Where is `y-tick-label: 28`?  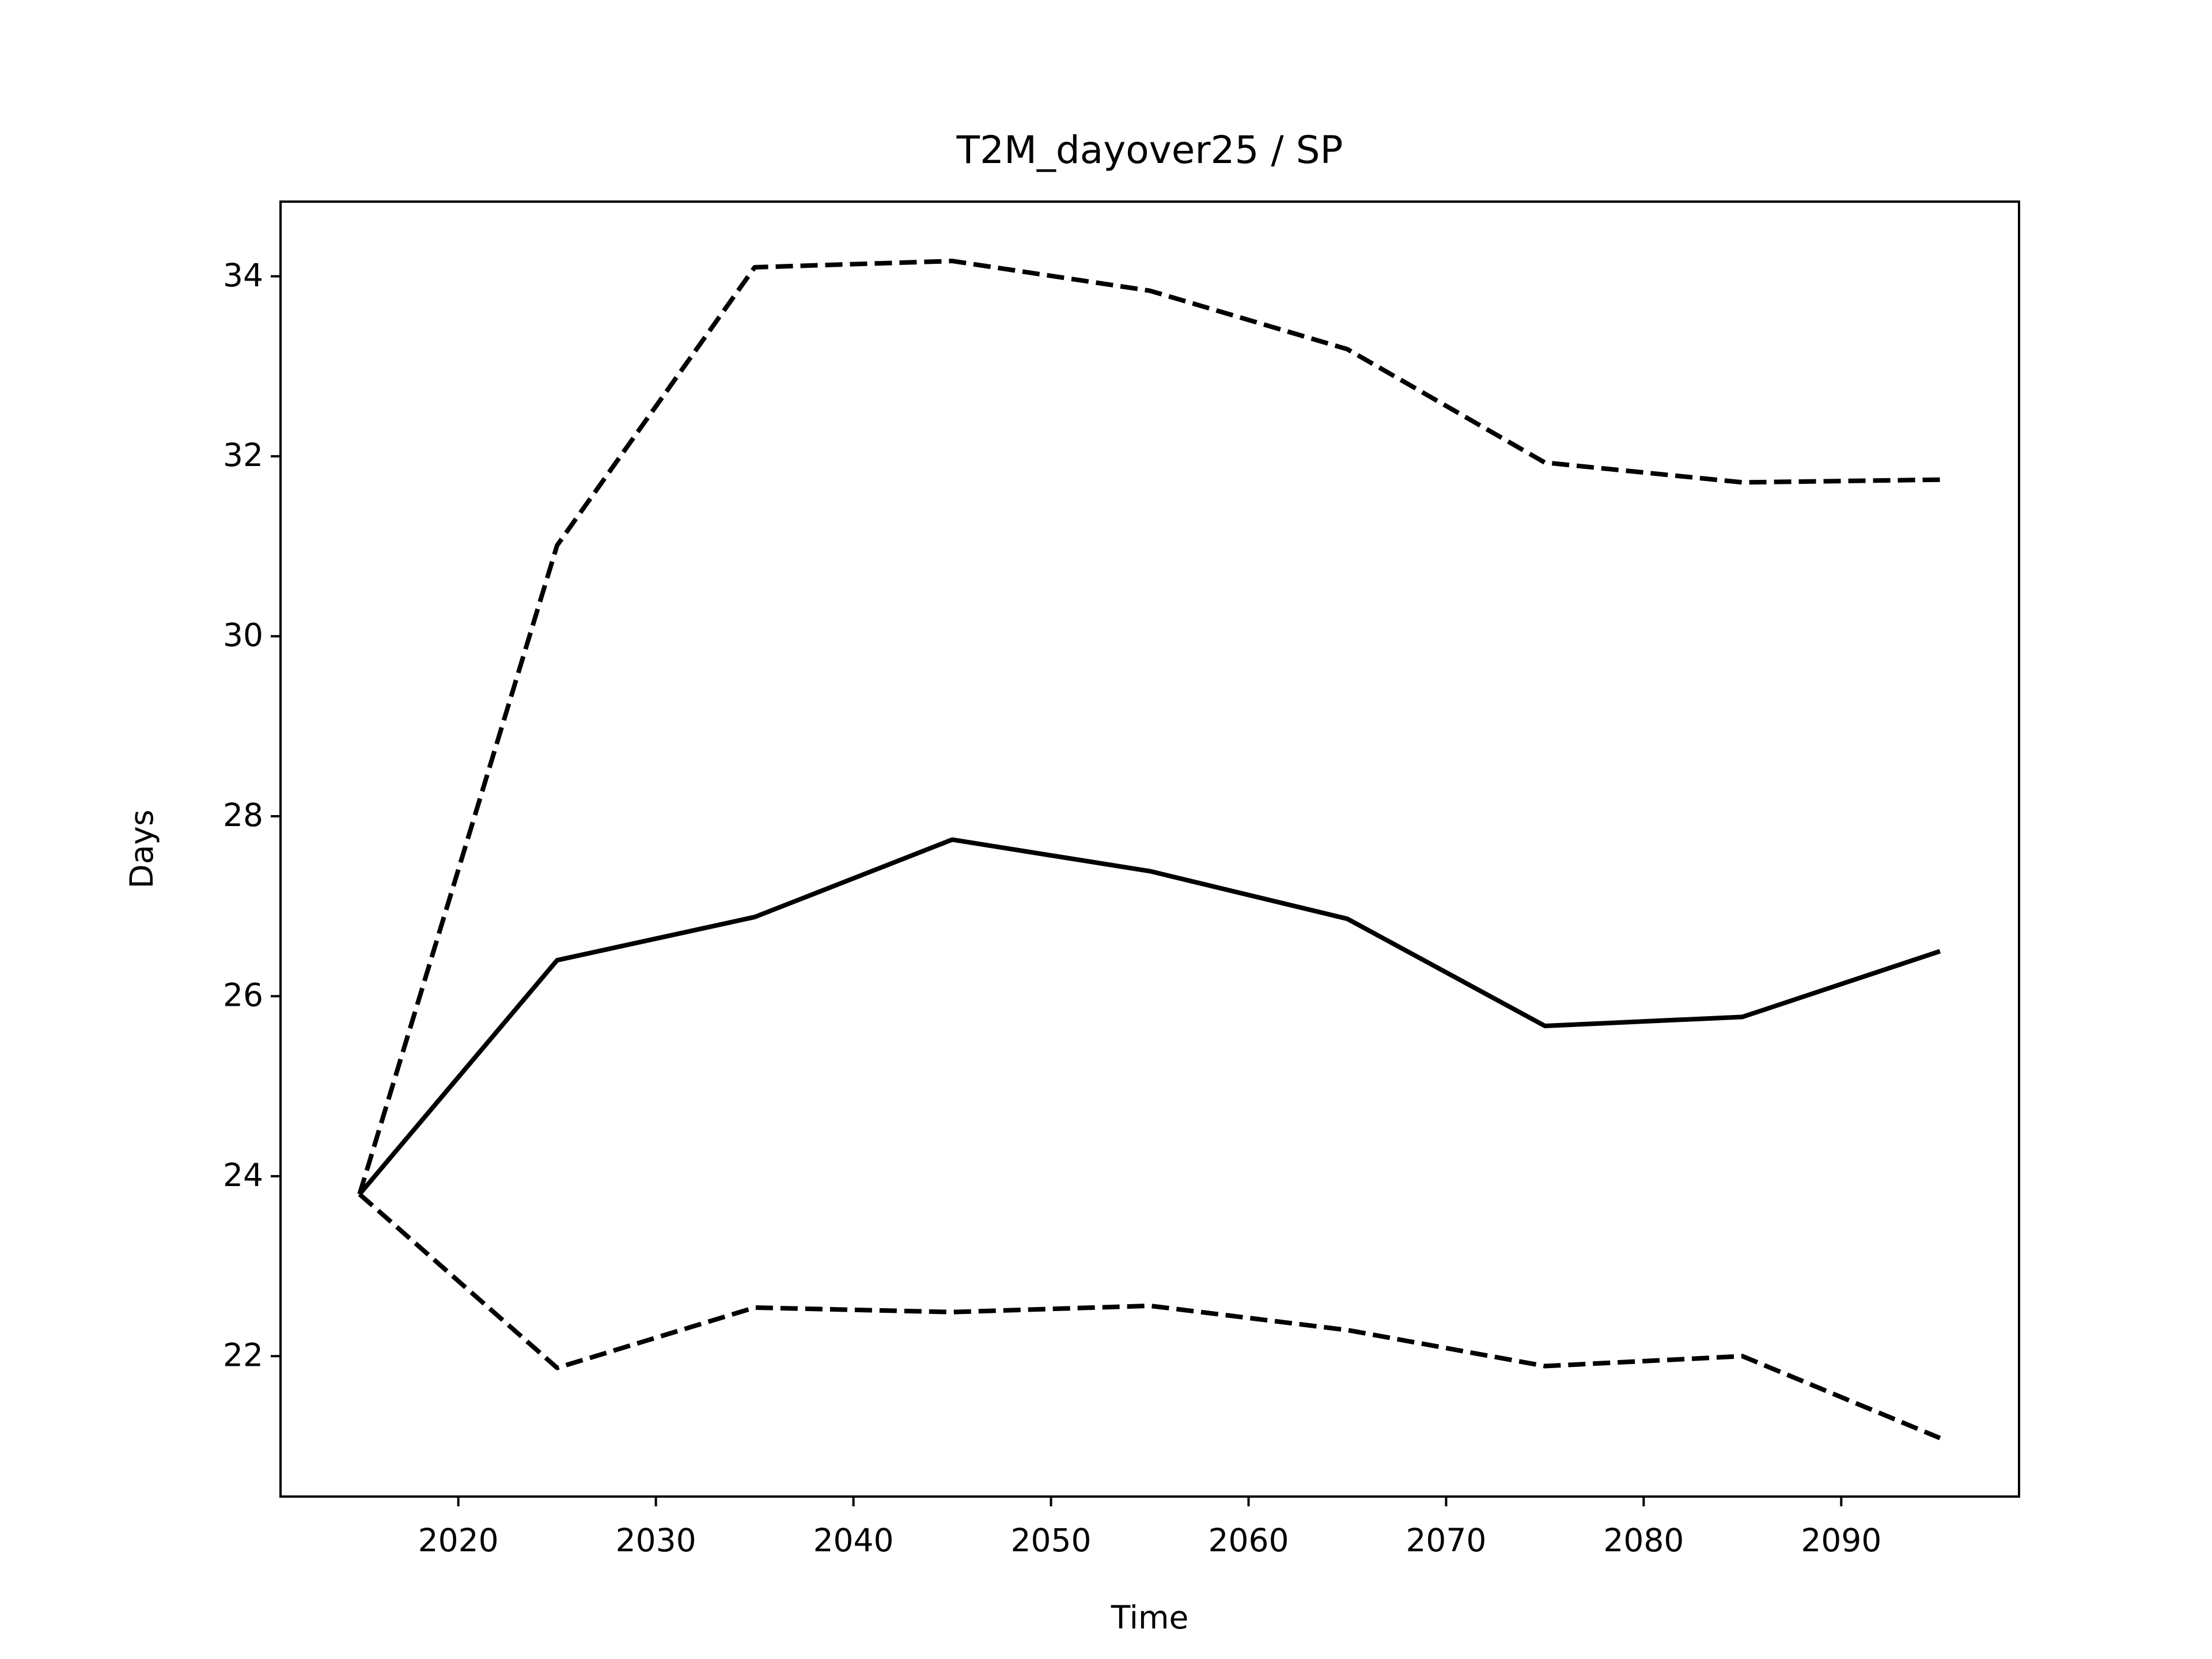
y-tick-label: 28 is located at coordinates (243, 815).